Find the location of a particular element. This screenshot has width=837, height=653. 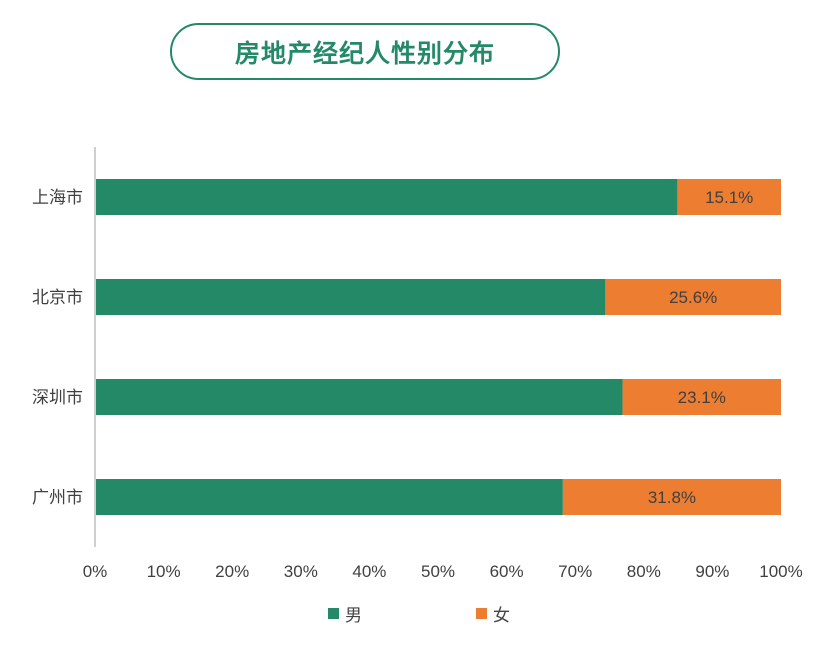

x-tick-label: 20% is located at coordinates (232, 571).